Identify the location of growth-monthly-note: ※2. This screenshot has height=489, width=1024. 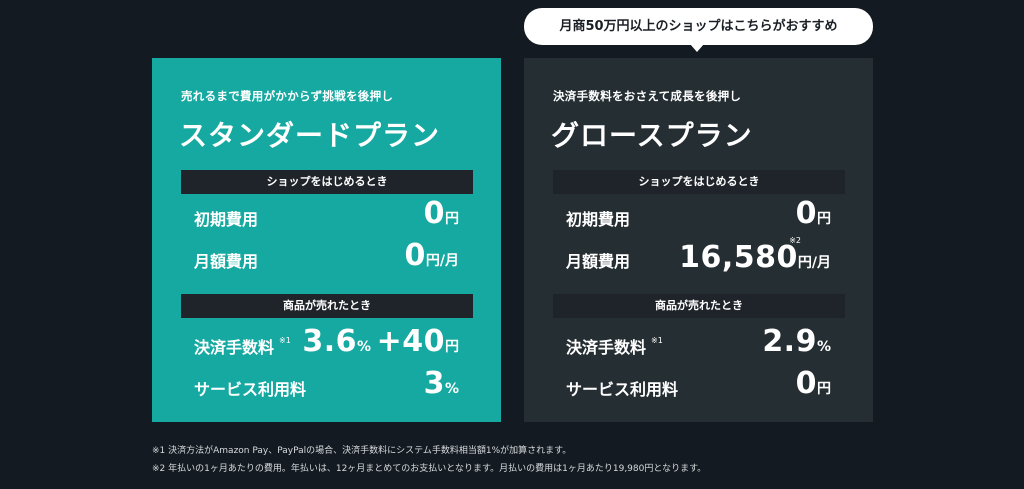
(795, 240).